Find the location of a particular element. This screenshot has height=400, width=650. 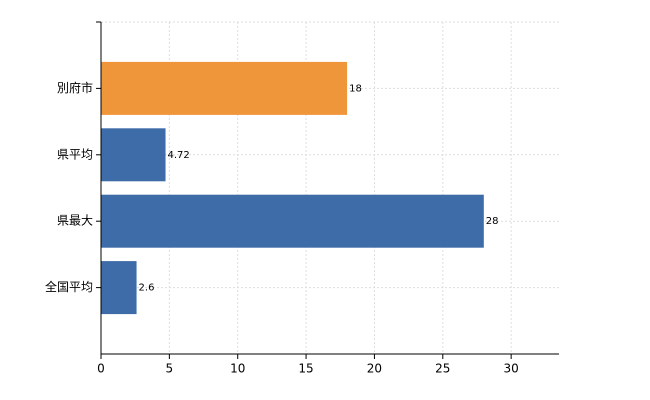

x-tick-label: 25 is located at coordinates (442, 369).